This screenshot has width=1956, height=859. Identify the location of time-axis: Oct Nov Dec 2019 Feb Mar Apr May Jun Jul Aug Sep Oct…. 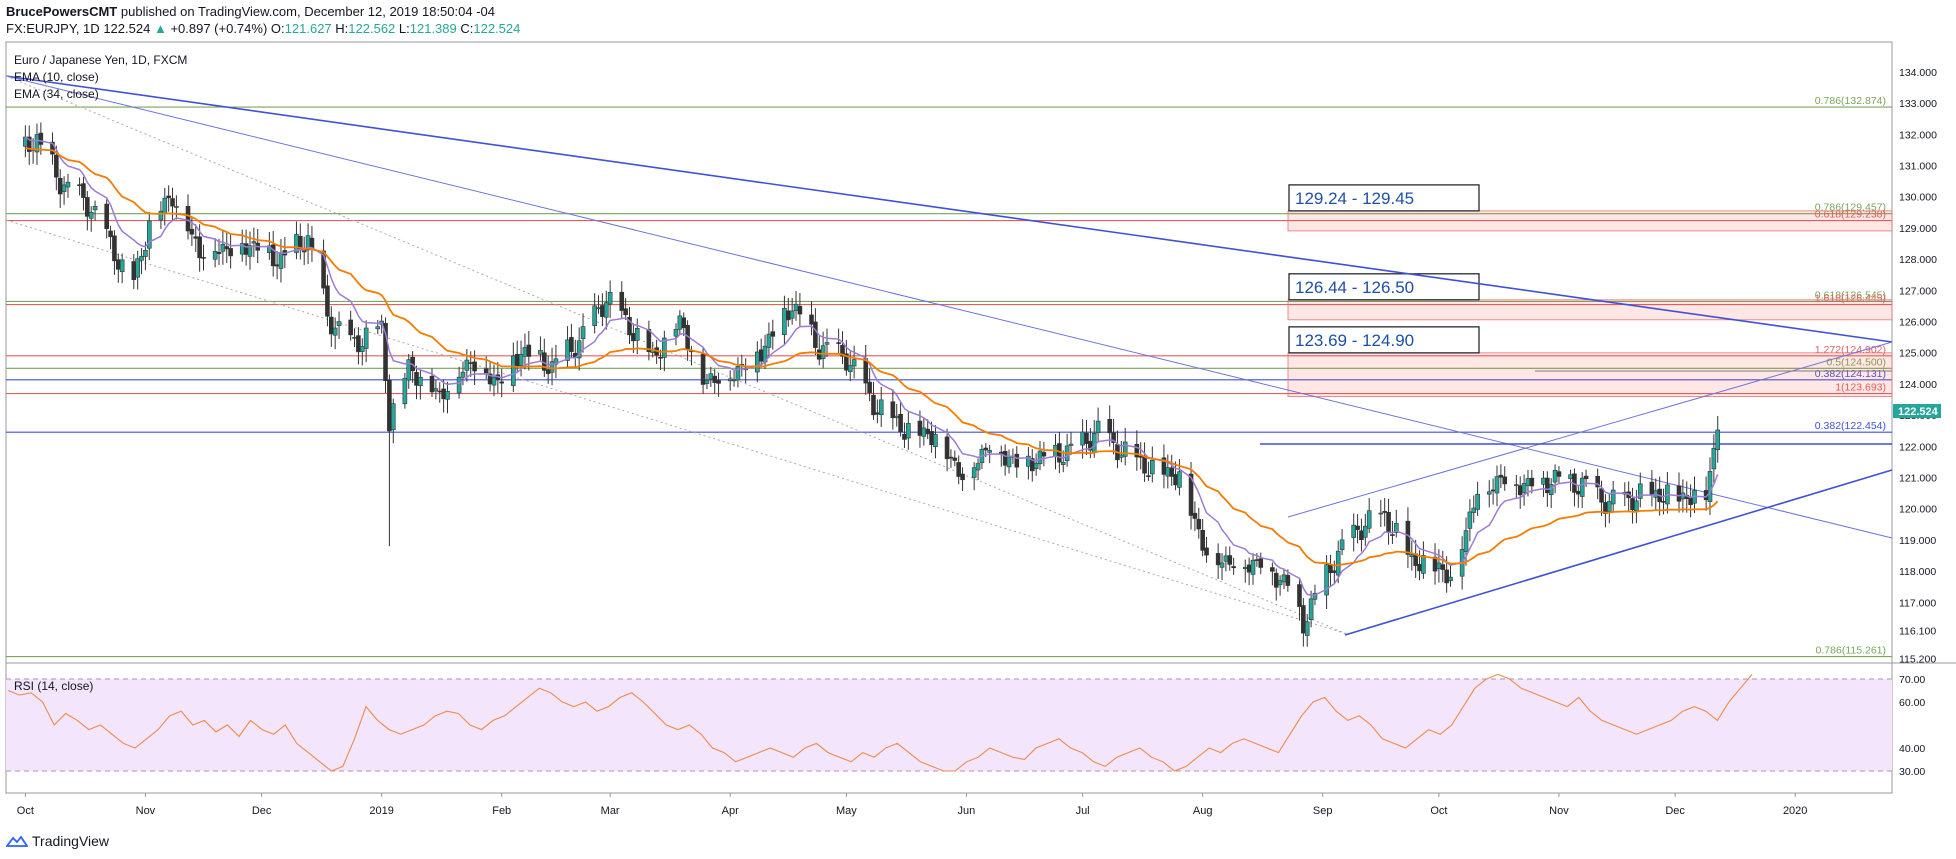
(912, 805).